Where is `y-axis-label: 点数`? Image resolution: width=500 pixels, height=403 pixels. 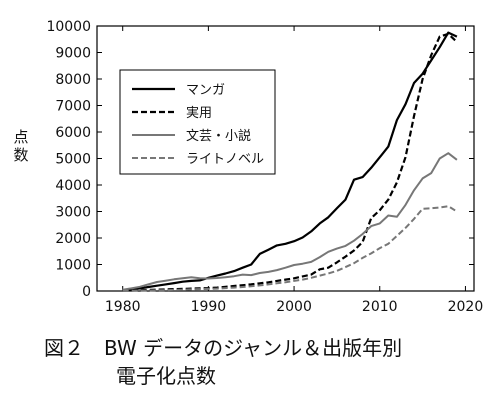 y-axis-label: 点数 is located at coordinates (21, 146).